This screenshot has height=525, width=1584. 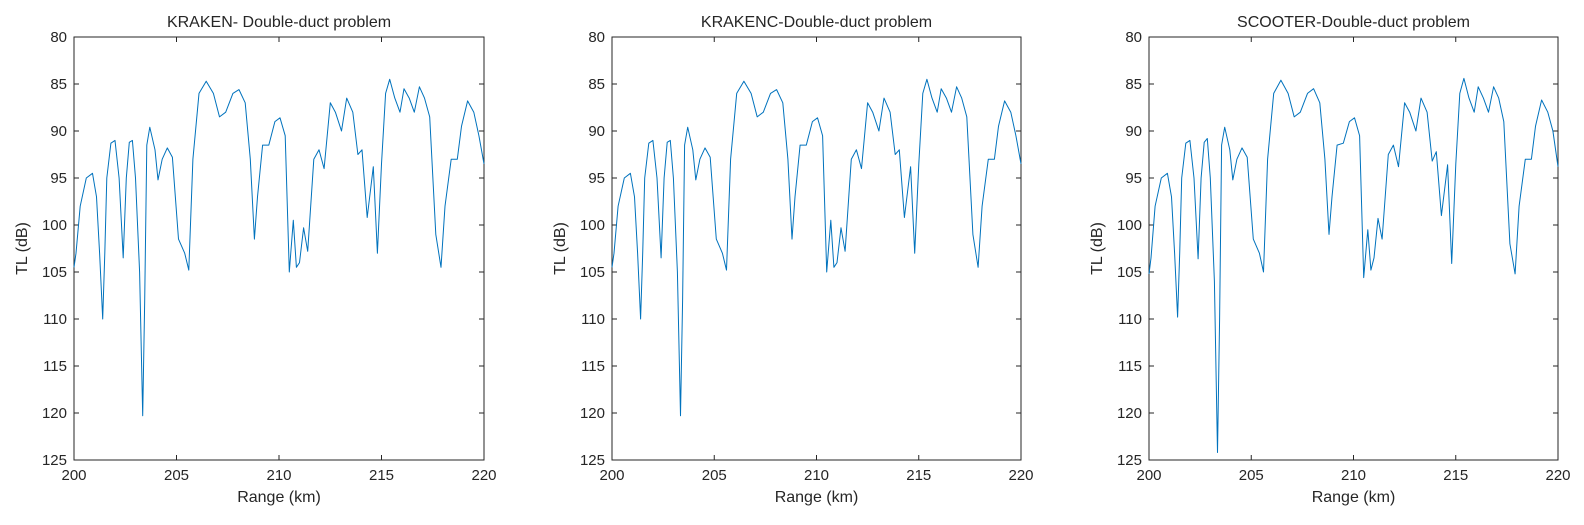 I want to click on chart-title: SCOOTER-Double-duct problem, so click(x=1353, y=22).